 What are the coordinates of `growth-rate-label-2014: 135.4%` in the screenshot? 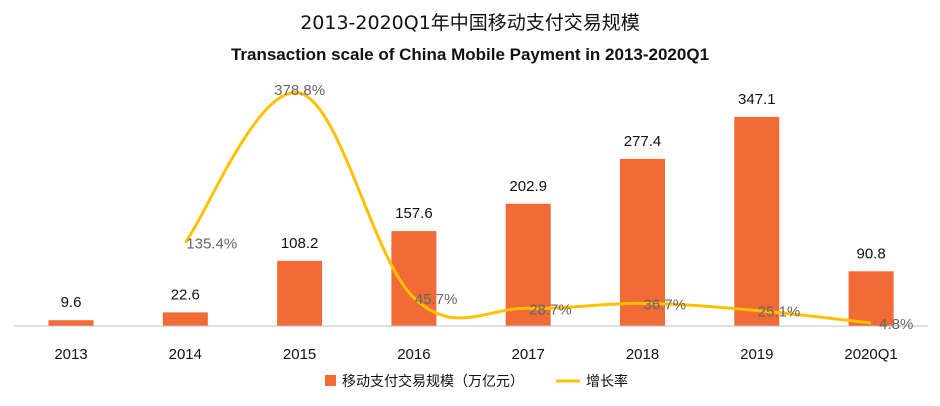 It's located at (211, 244).